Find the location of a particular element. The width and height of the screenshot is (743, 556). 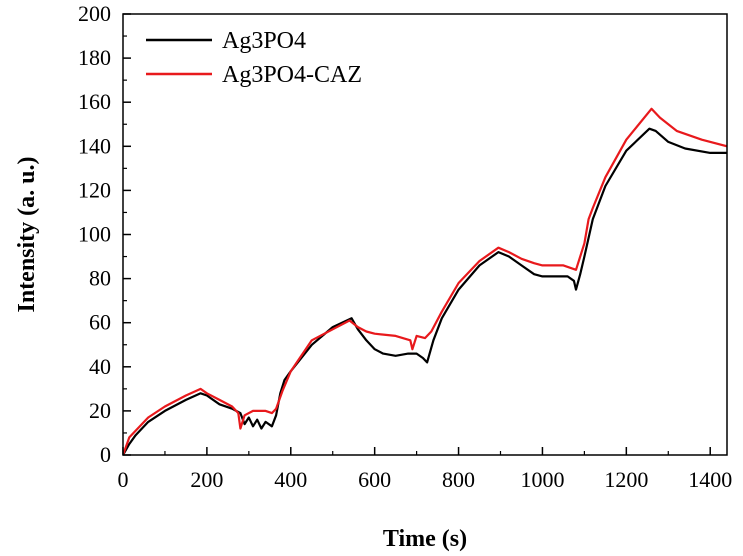

y-axis-title: Intensity (a. u.) is located at coordinates (27, 234).